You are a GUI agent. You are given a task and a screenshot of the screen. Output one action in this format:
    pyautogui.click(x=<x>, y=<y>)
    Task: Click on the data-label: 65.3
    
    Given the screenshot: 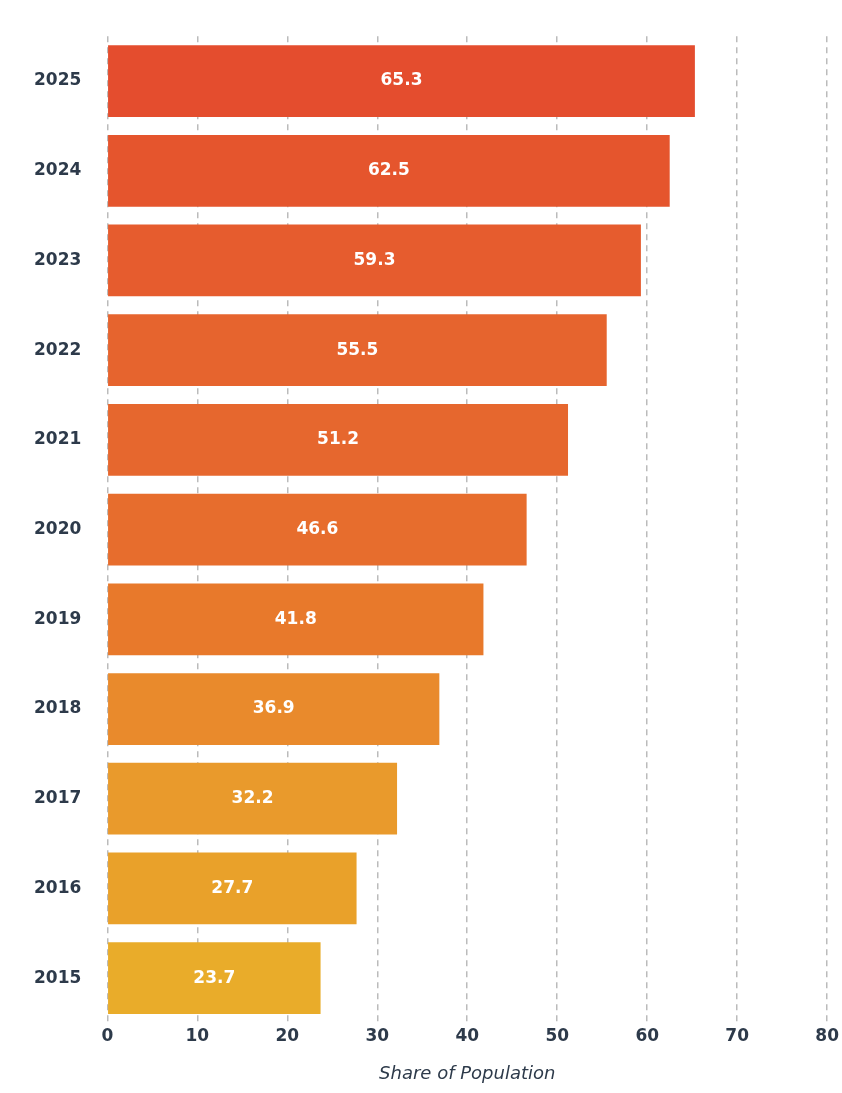 What is the action you would take?
    pyautogui.click(x=401, y=79)
    